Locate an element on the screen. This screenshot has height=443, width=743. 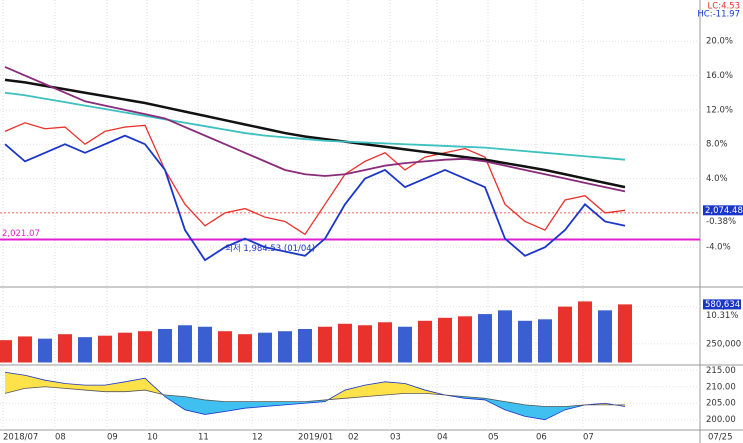
y-tick-label: 210.00 is located at coordinates (721, 387).